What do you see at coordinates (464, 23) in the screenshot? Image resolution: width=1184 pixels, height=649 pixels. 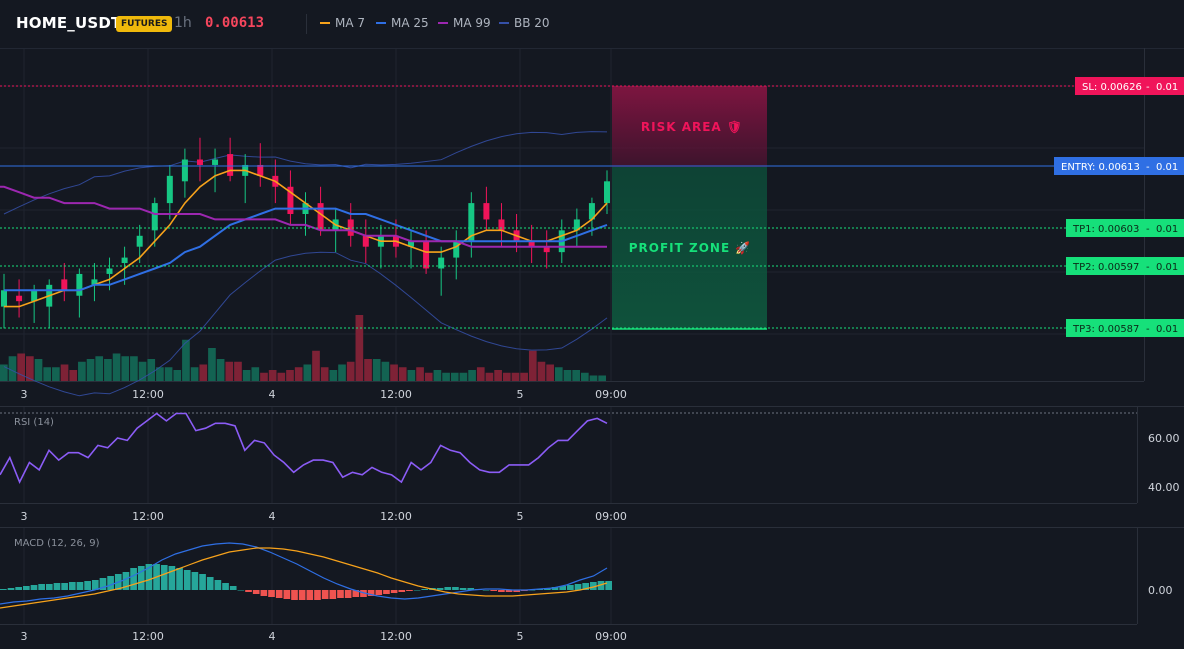 I see `legend-ma99: MA 99` at bounding box center [464, 23].